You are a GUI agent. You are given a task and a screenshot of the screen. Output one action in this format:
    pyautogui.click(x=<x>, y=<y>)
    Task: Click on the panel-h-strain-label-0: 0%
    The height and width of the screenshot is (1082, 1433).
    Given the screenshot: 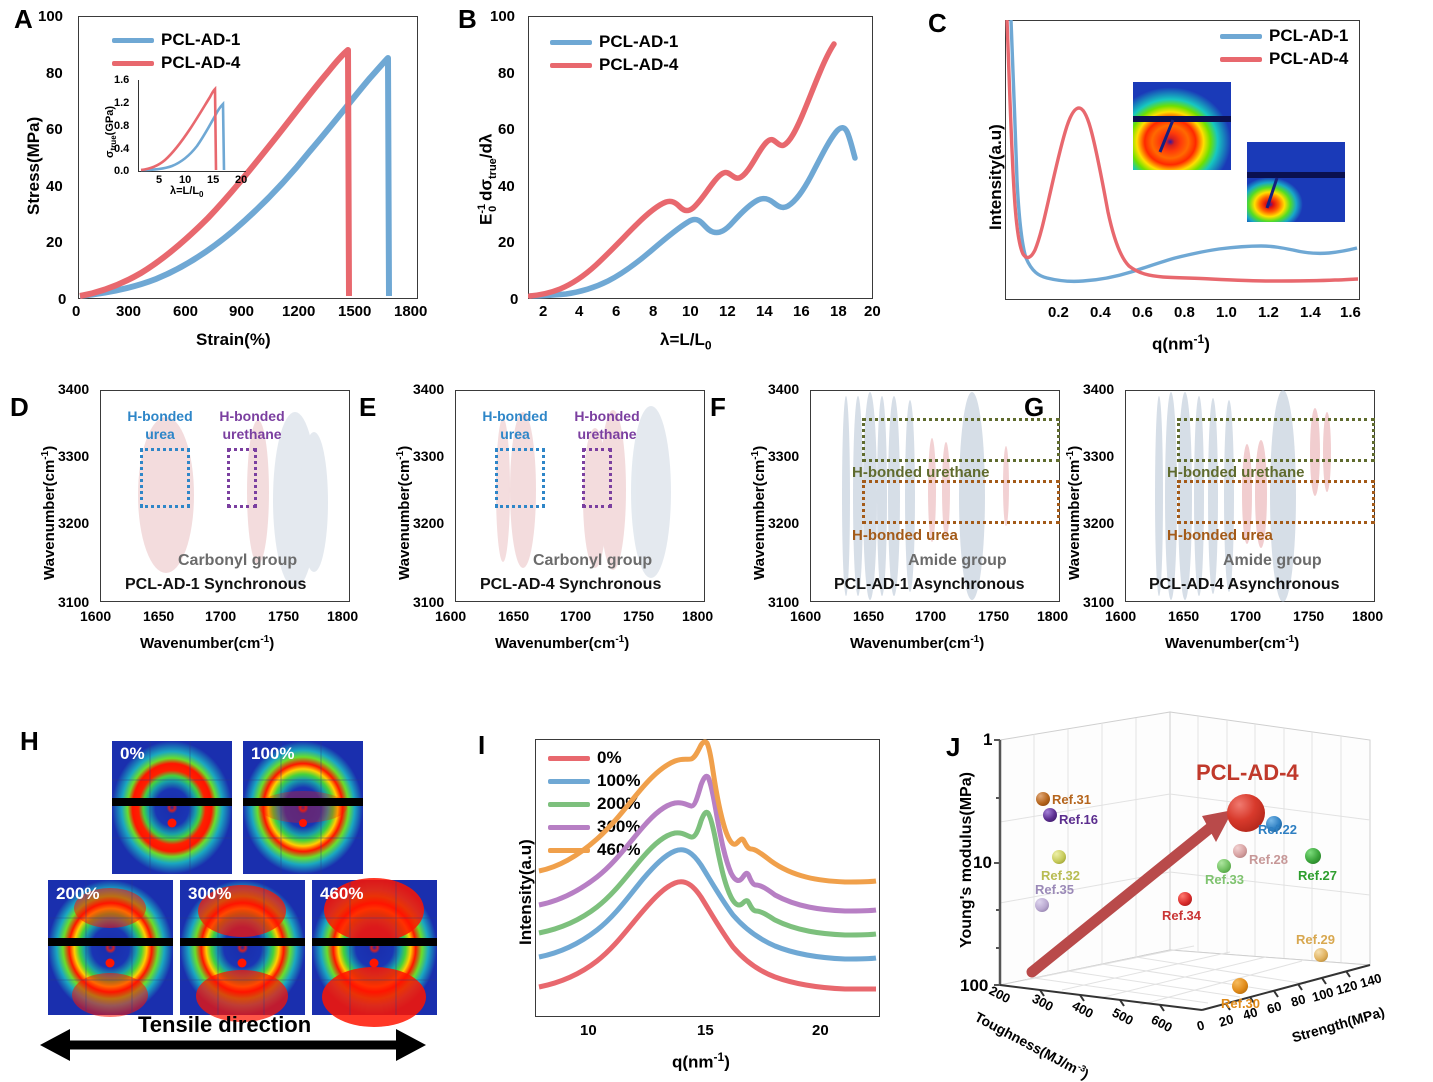 What is the action you would take?
    pyautogui.click(x=132, y=753)
    